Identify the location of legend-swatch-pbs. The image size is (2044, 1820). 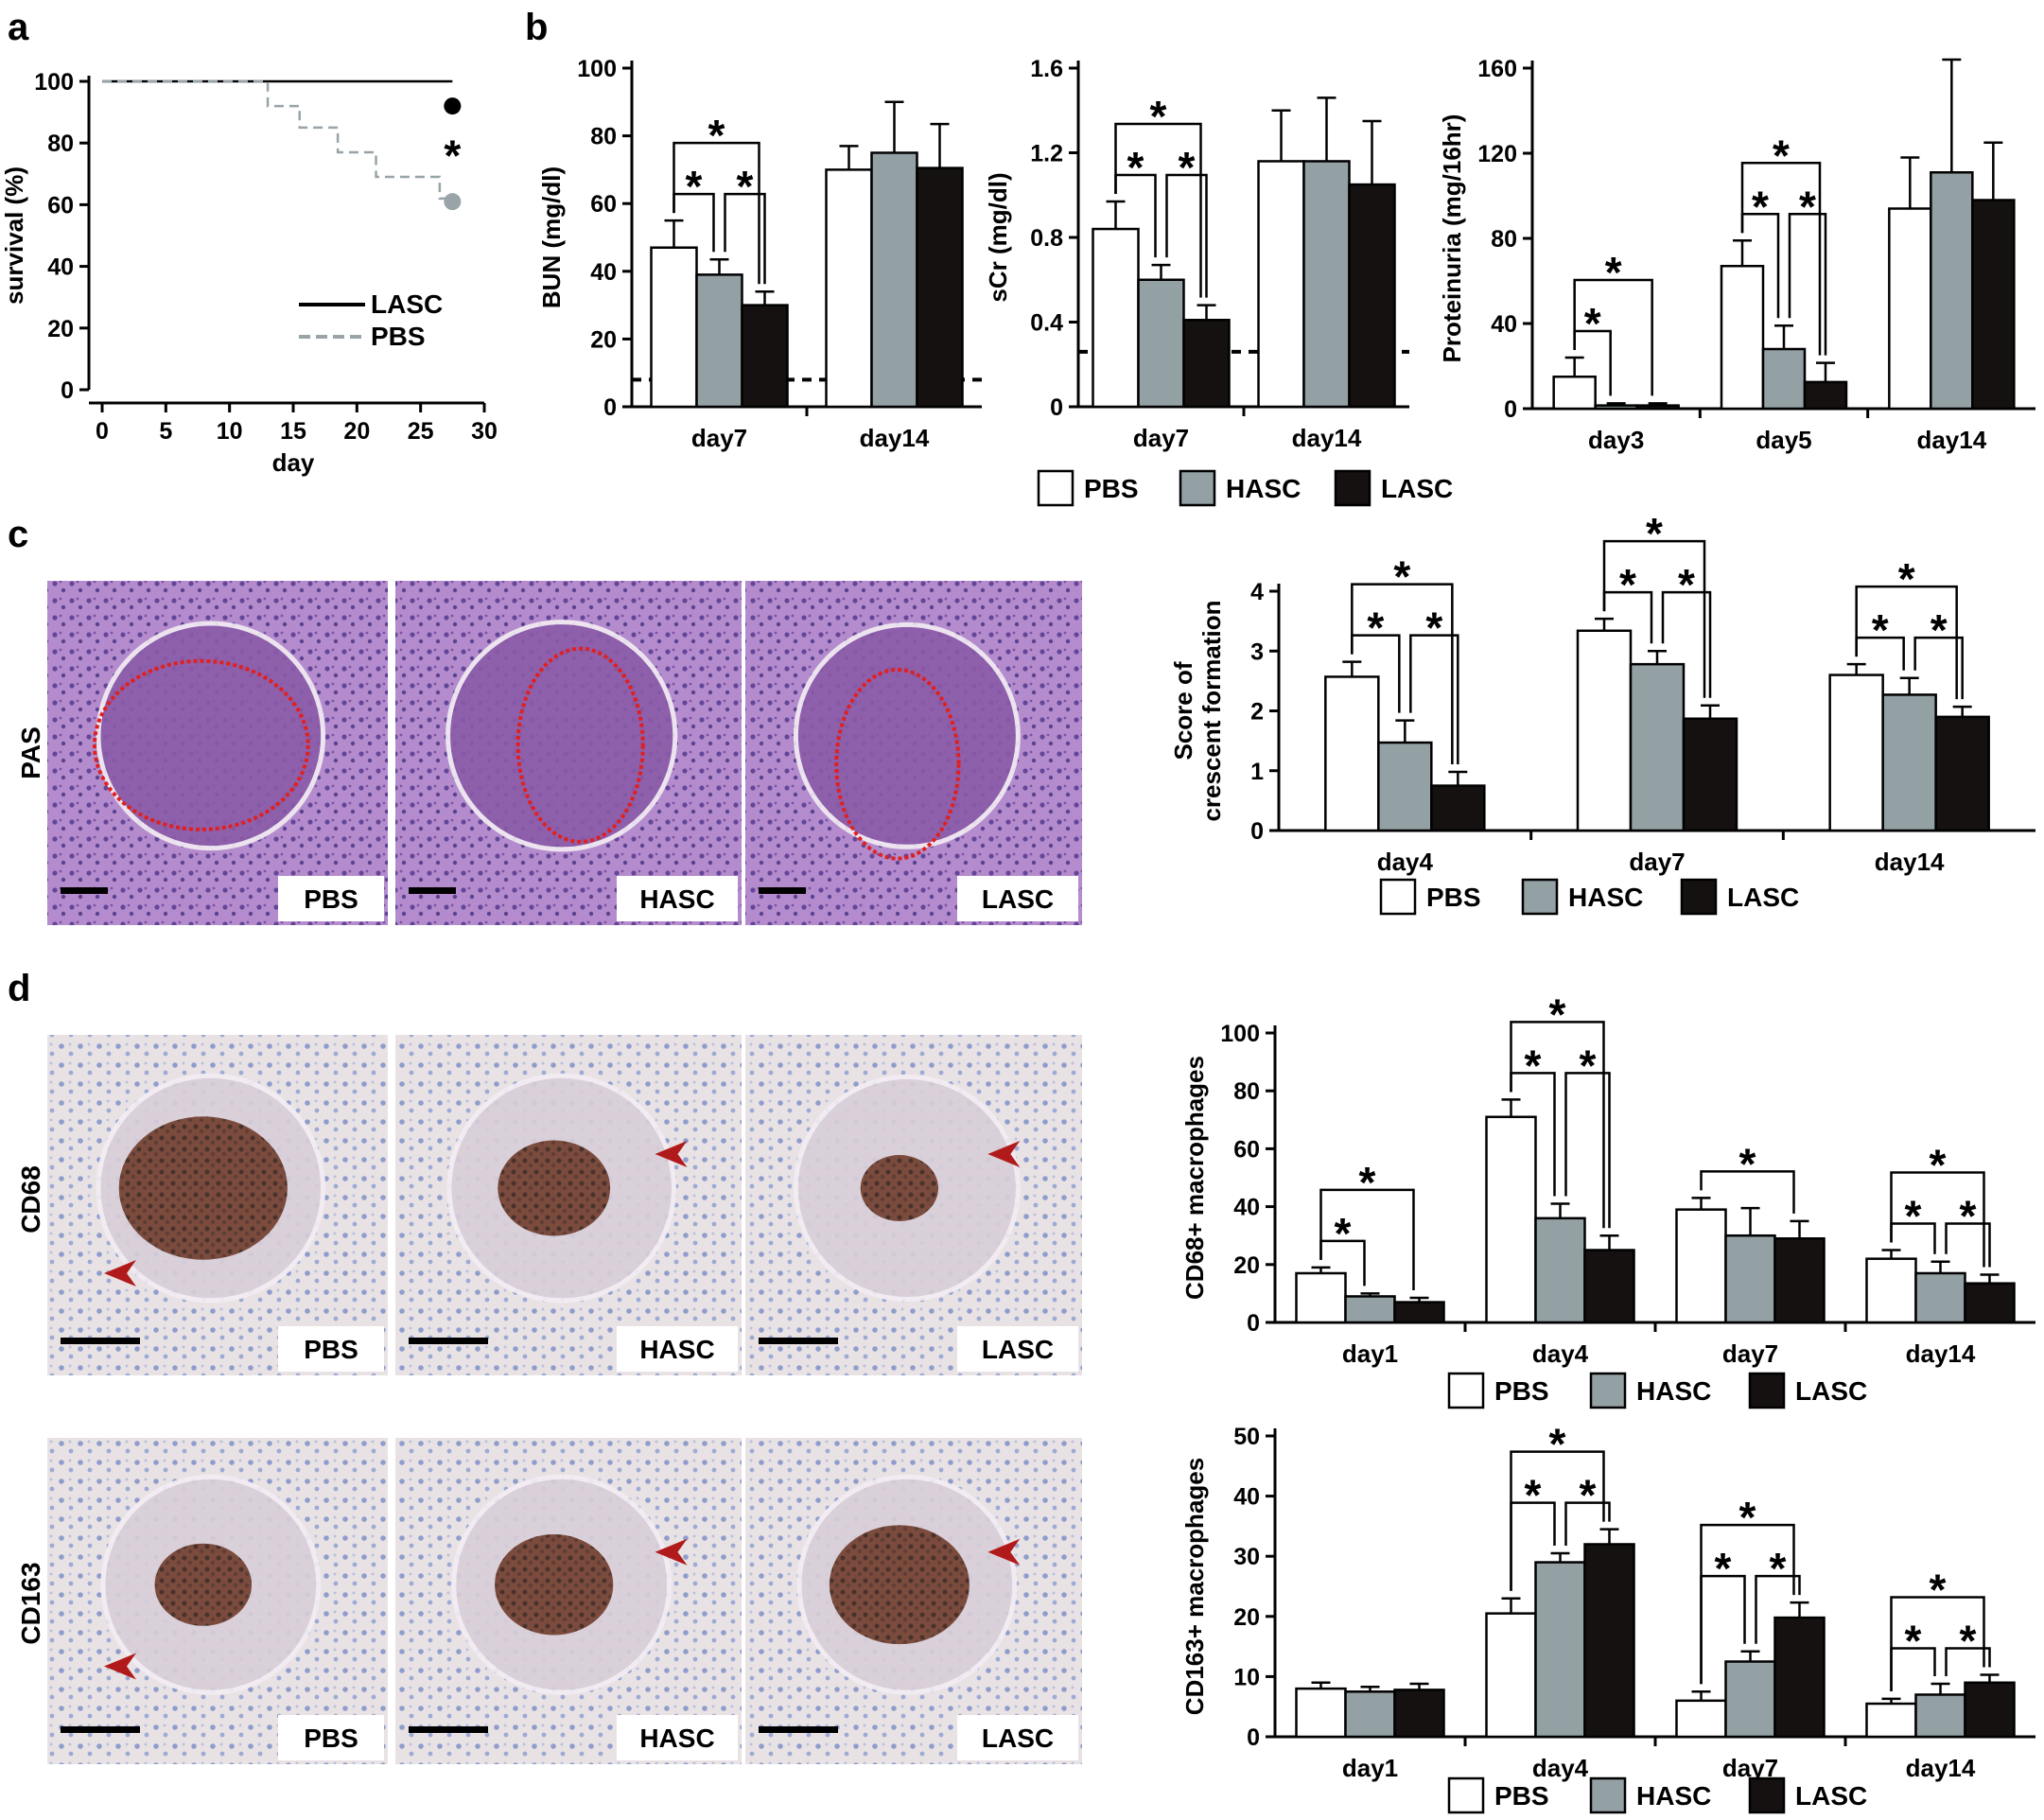
(1055, 488).